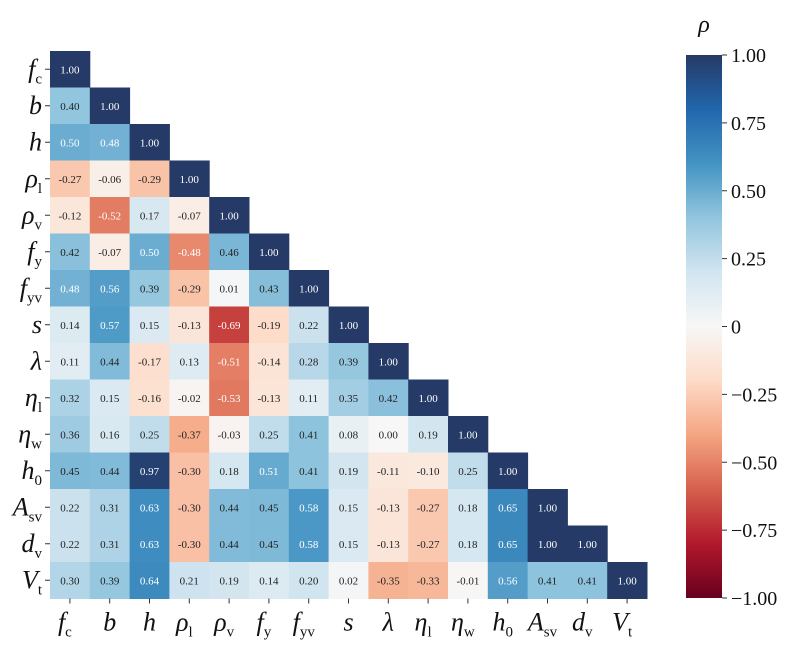 The image size is (800, 645). Describe the element at coordinates (309, 581) in the screenshot. I see `cell-value-label: 0.20` at that location.